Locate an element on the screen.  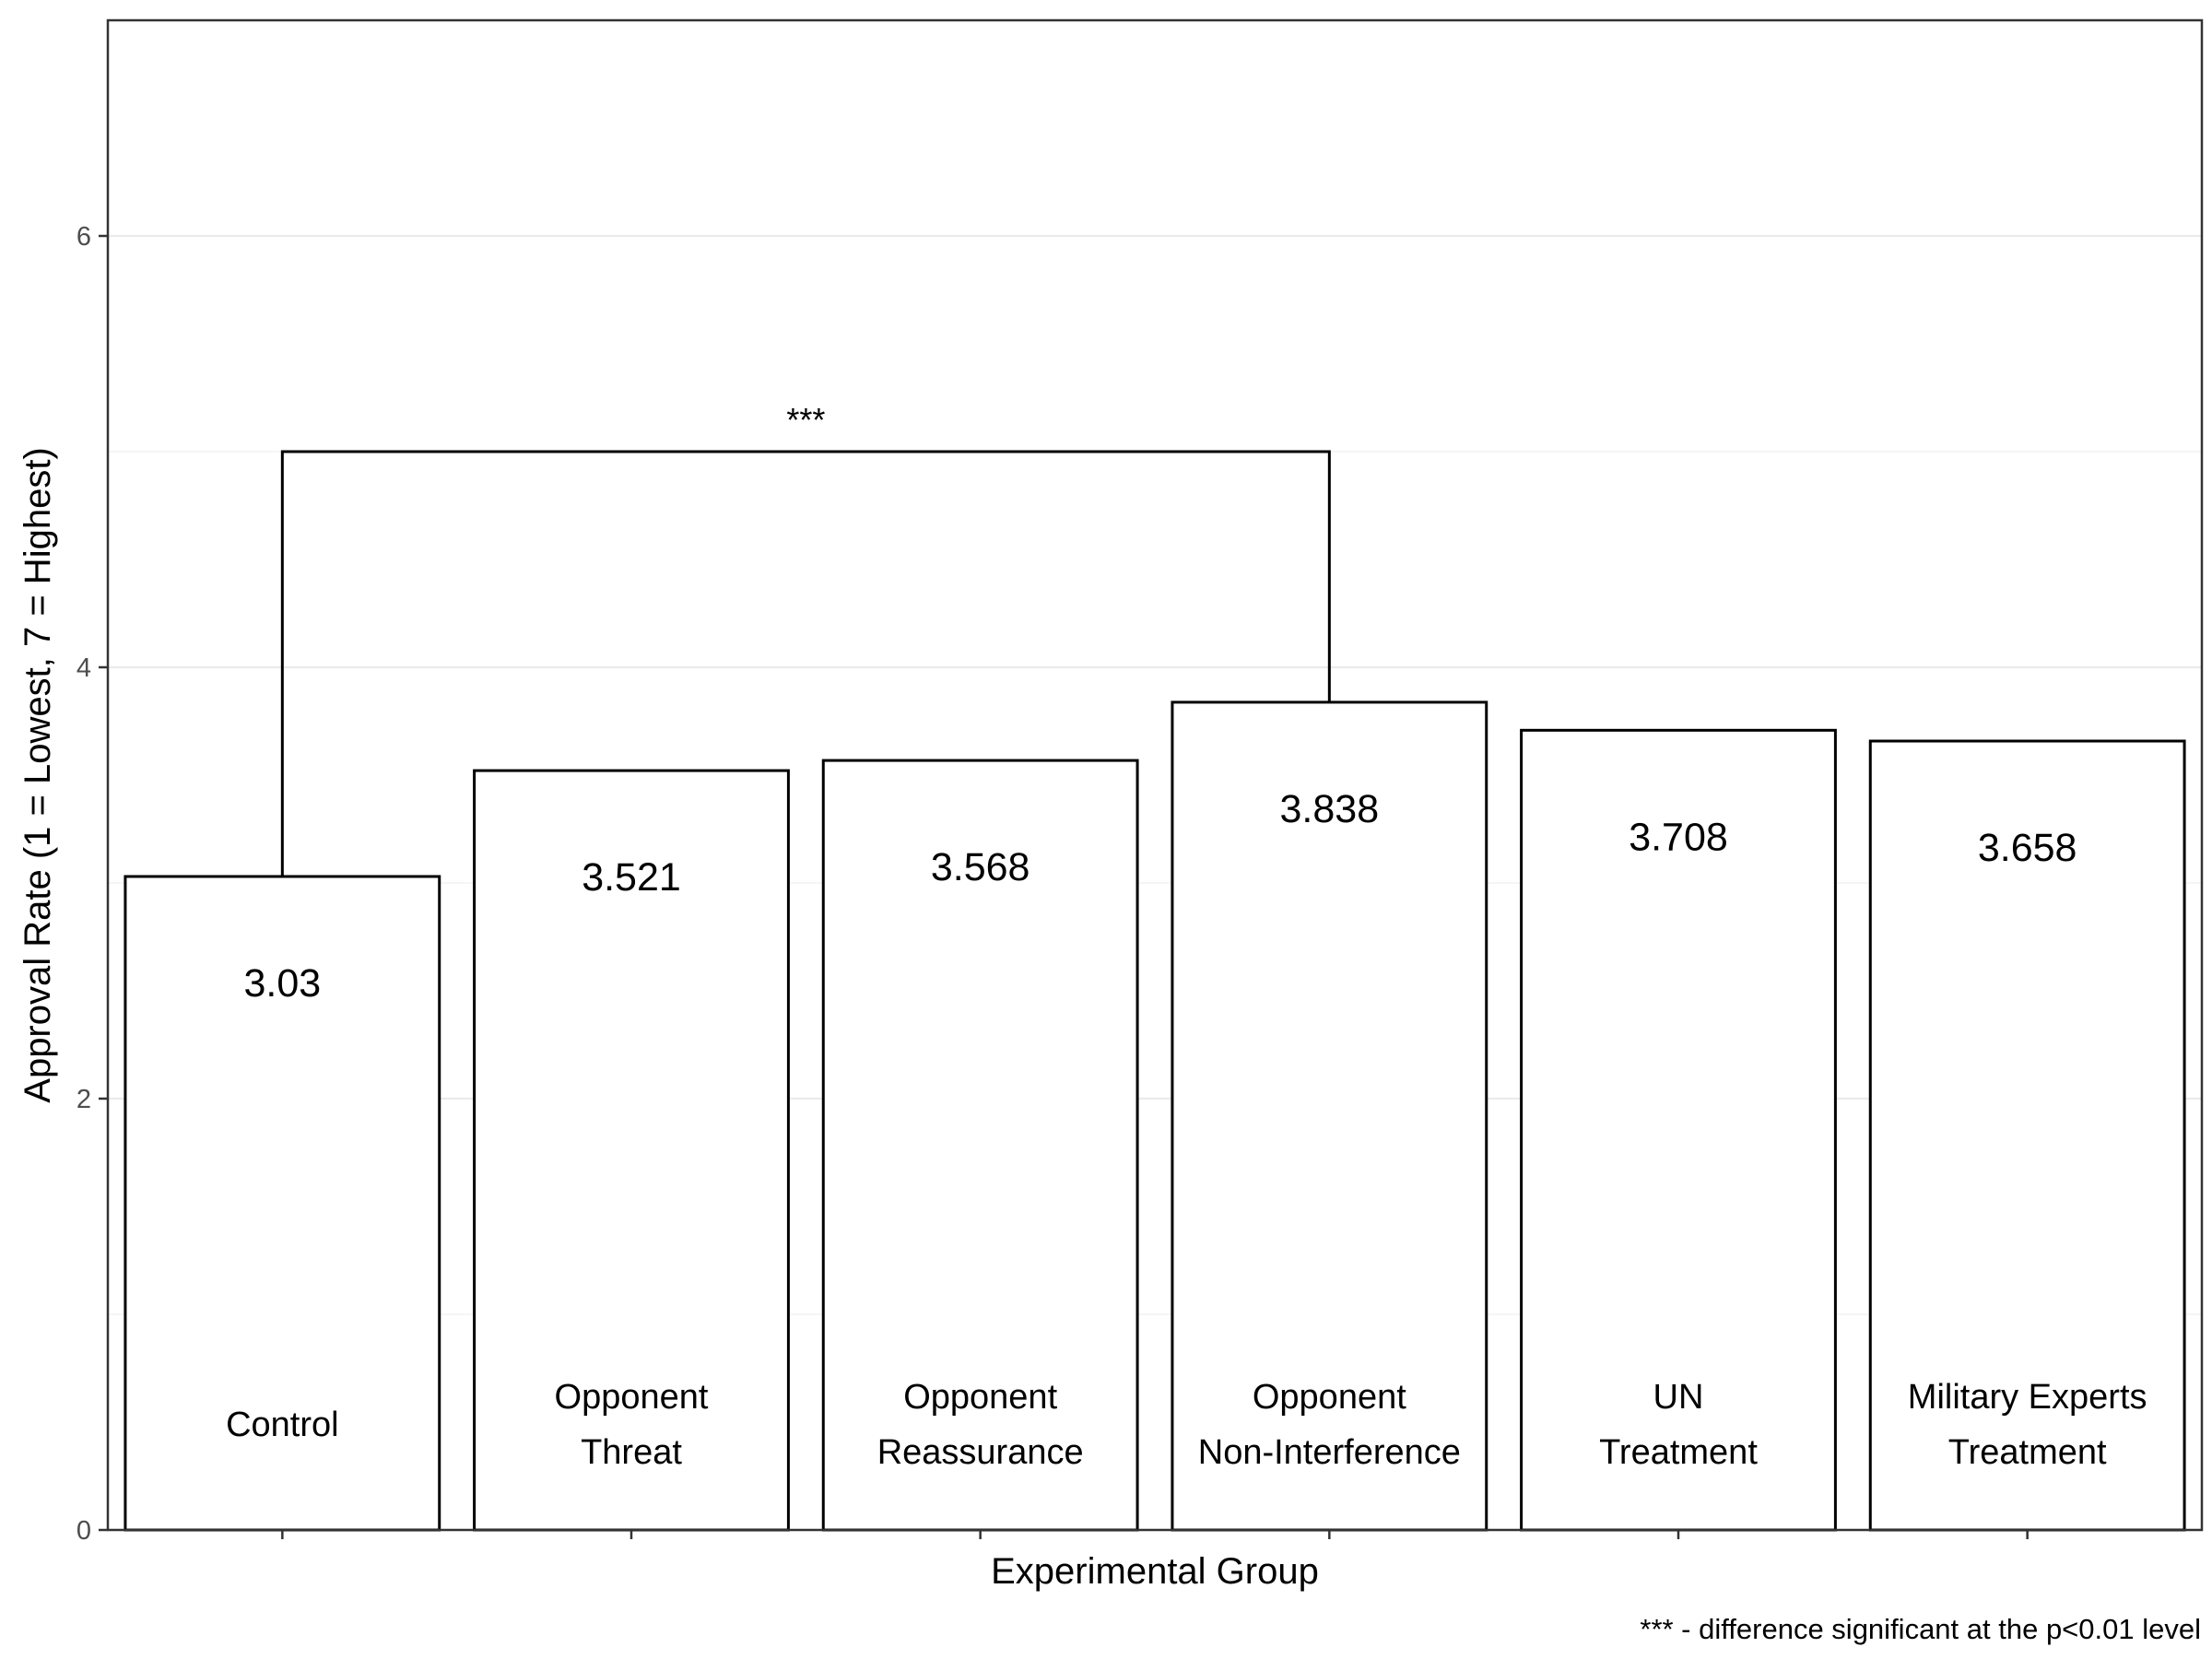
significance-bracket is located at coordinates (805, 663).